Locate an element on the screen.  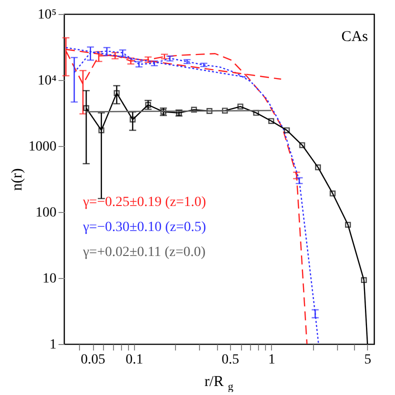
x-tick-label: 0.5 is located at coordinates (231, 360).